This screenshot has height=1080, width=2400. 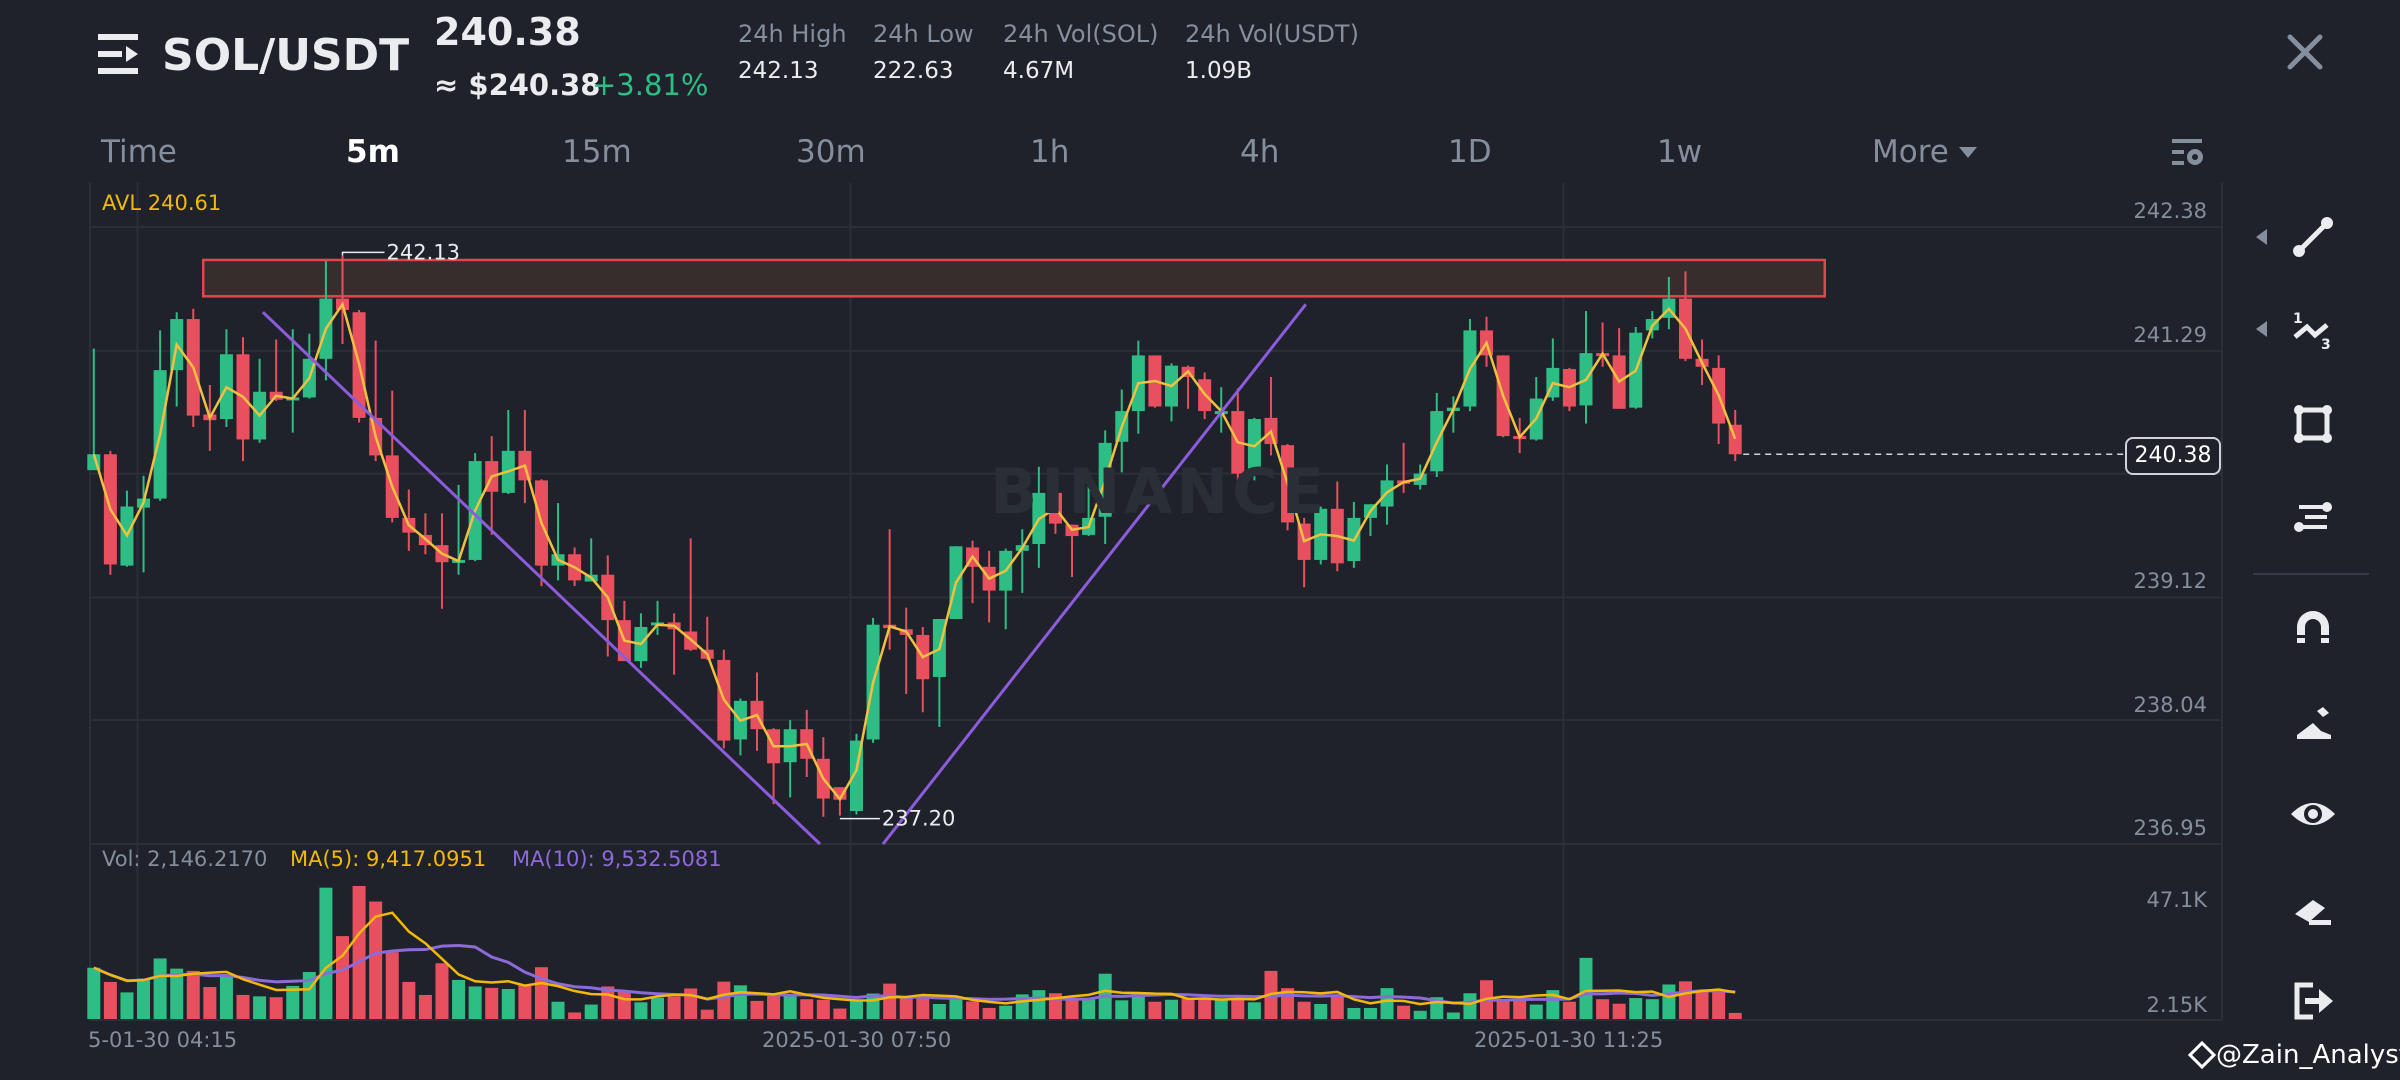 What do you see at coordinates (2305, 52) in the screenshot?
I see `close-button` at bounding box center [2305, 52].